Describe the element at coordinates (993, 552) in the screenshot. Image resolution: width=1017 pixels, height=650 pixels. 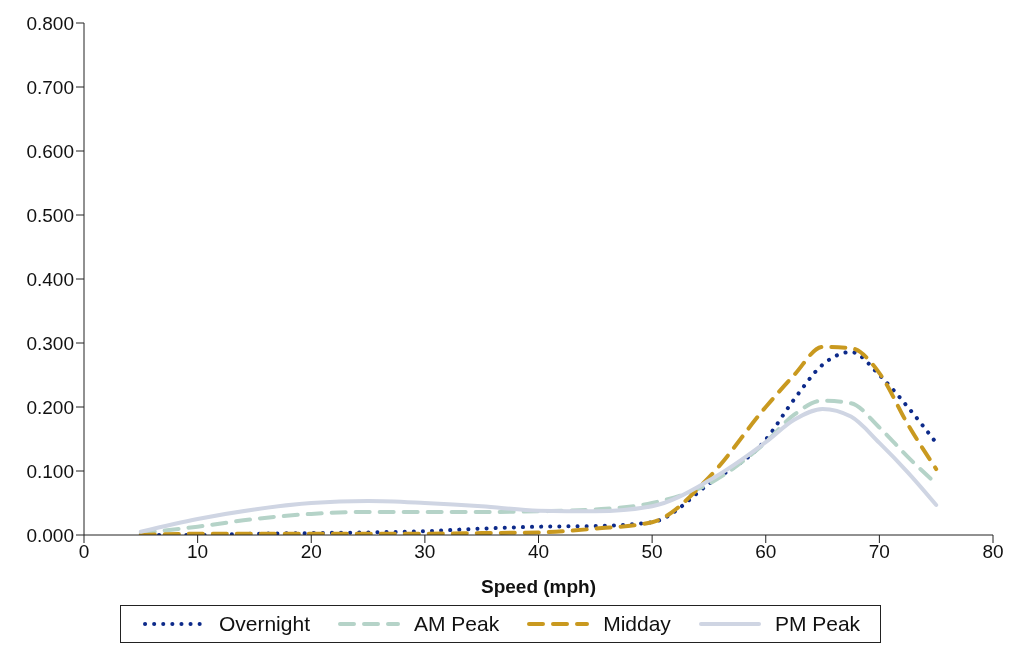
I see `x-tick-label: 80` at that location.